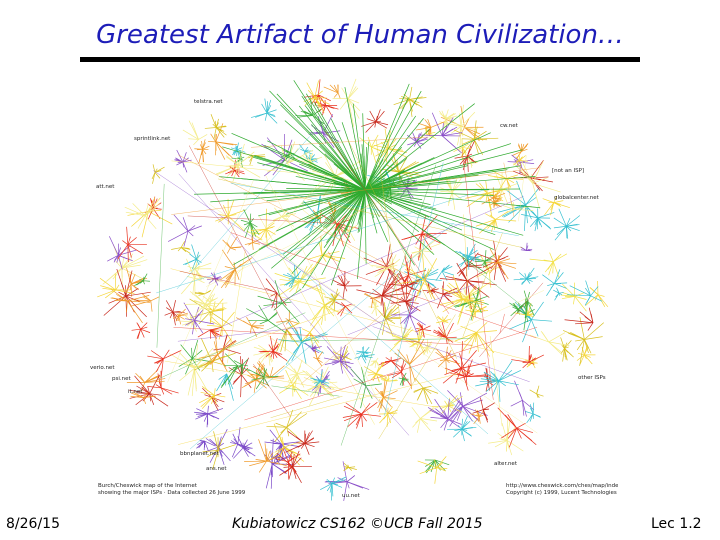  I want to click on footer-lecture: Lec 1.2, so click(676, 524).